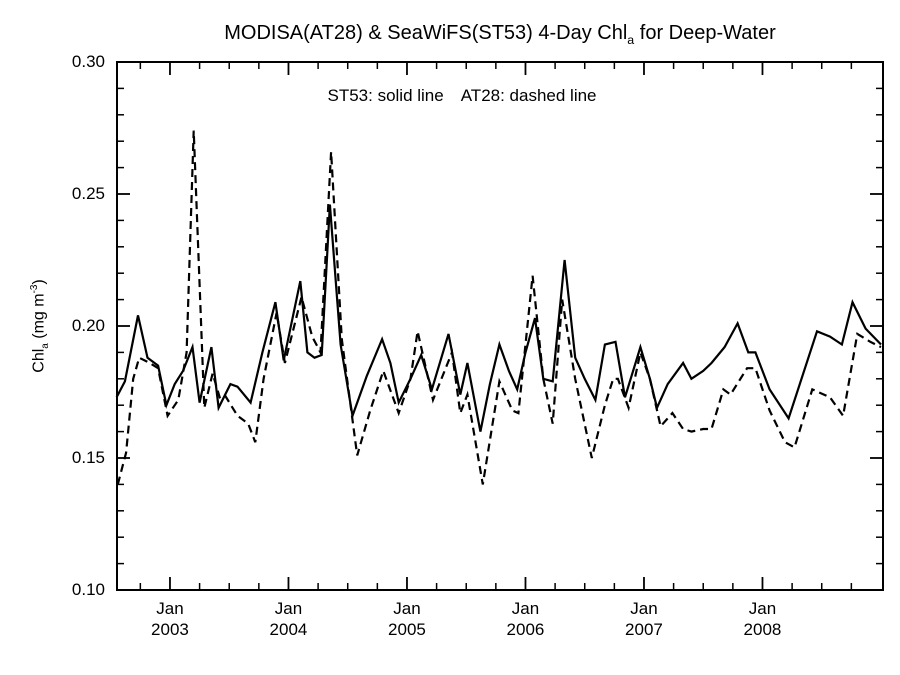 The image size is (900, 675). I want to click on chart-title-subscript: a, so click(631, 40).